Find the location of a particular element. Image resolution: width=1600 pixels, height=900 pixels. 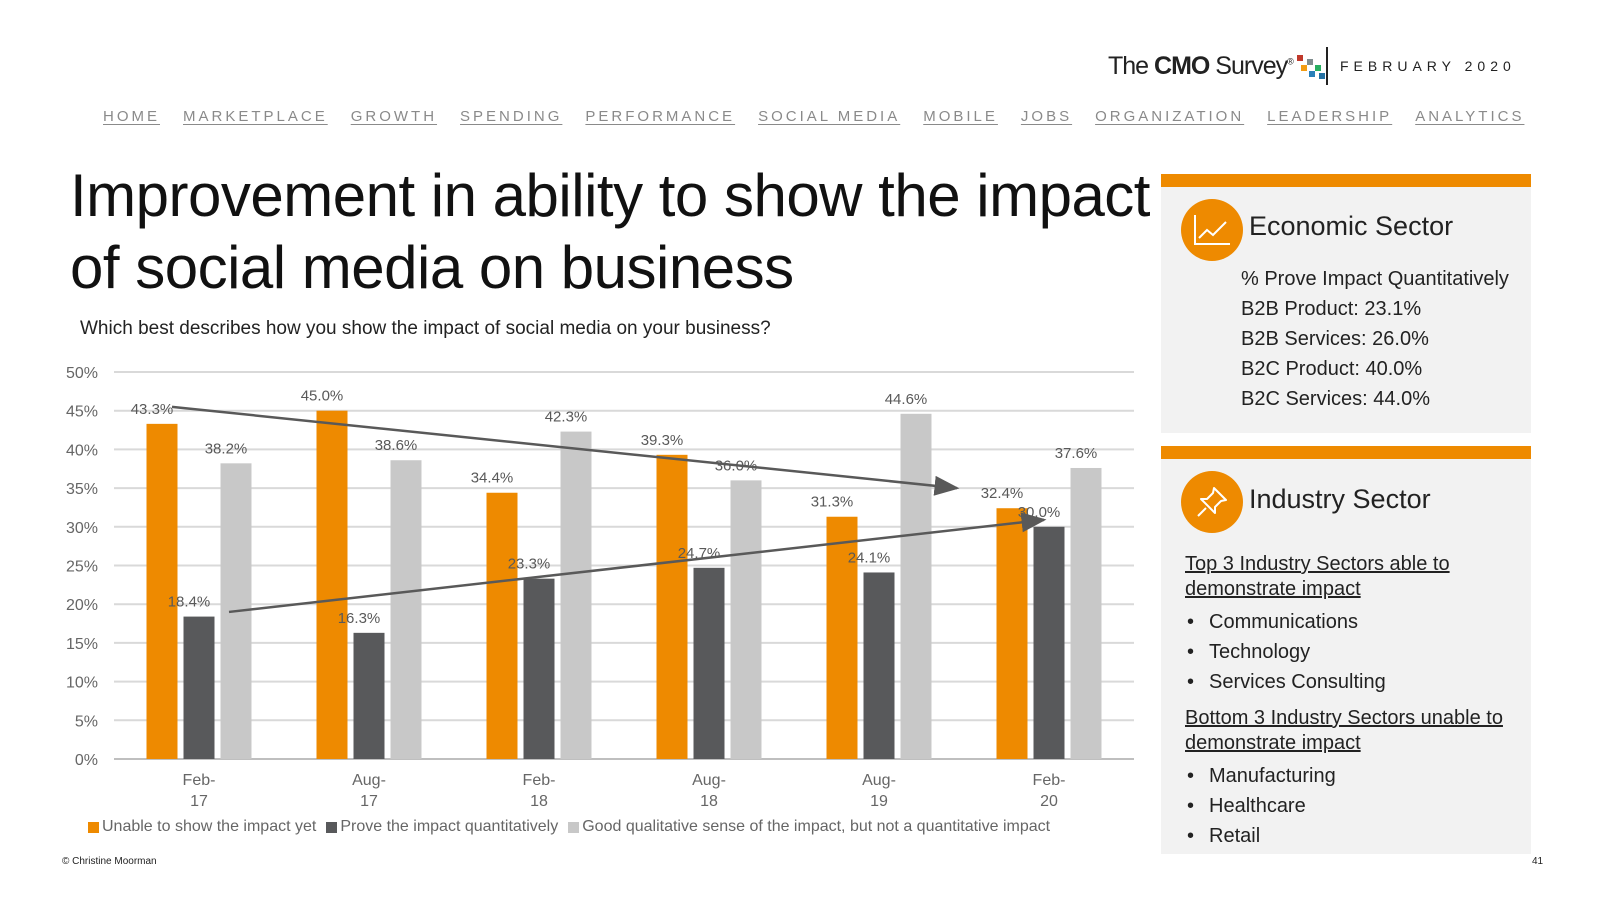

copyright: © Christine Moorman is located at coordinates (109, 861).